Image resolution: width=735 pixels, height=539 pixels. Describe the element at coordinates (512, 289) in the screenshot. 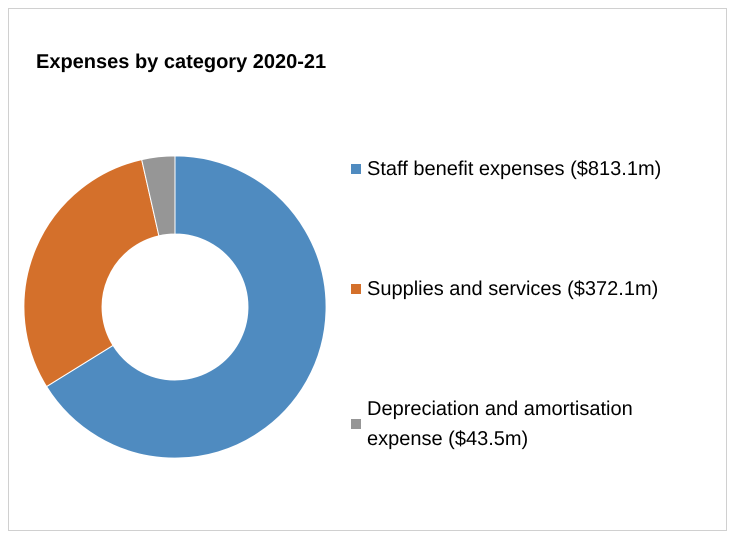

I see `legend-label: Supplies and services ($372.1m)` at that location.